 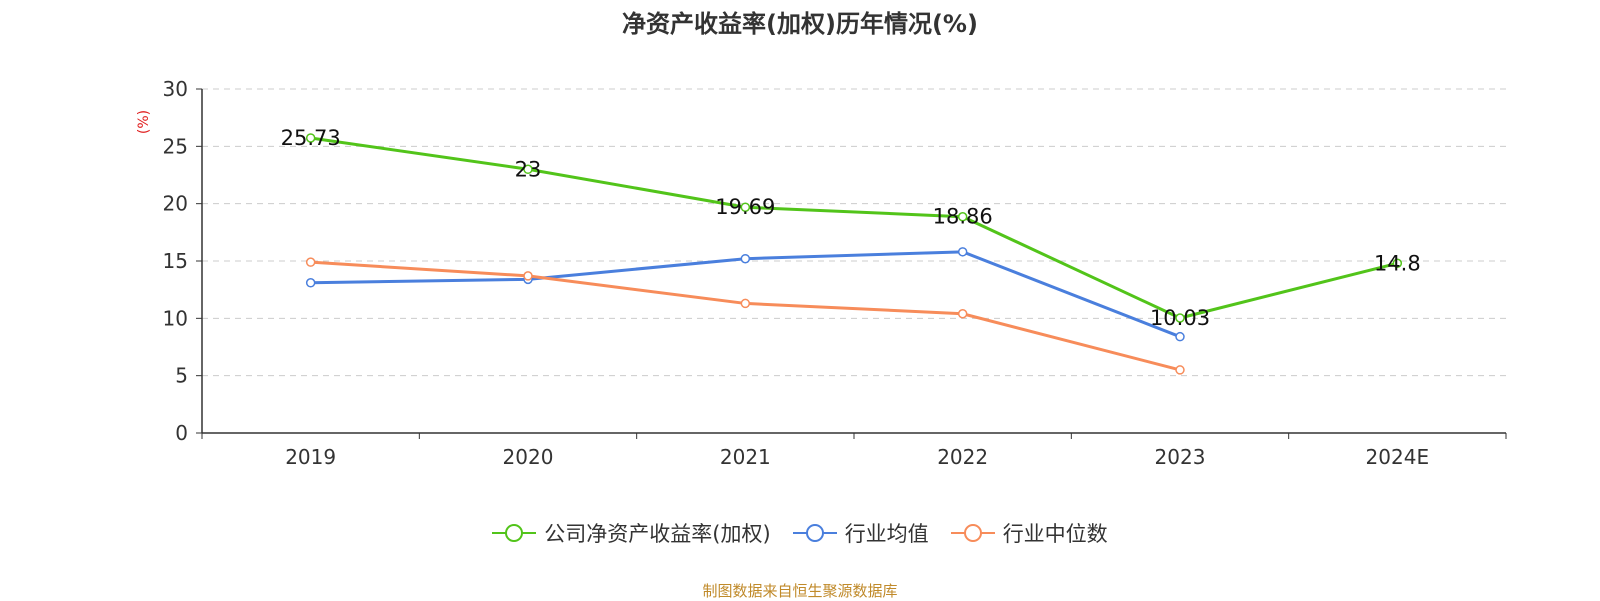 What do you see at coordinates (800, 591) in the screenshot?
I see `source-note: 制图数据来自恒生聚源数据库` at bounding box center [800, 591].